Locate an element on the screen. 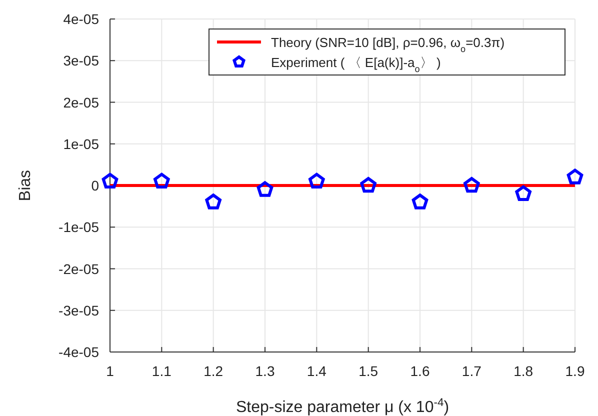 The height and width of the screenshot is (416, 598). legend-label: Experiment ( 〈 E[a(k)]-a$_{o}$〉 ) is located at coordinates (356, 64).